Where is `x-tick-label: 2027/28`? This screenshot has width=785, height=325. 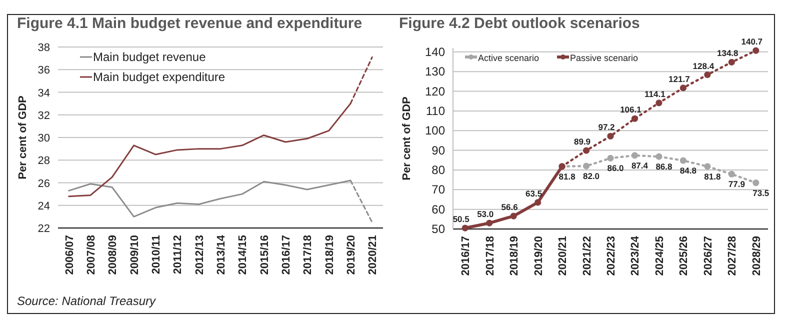 x-tick-label: 2027/28 is located at coordinates (732, 256).